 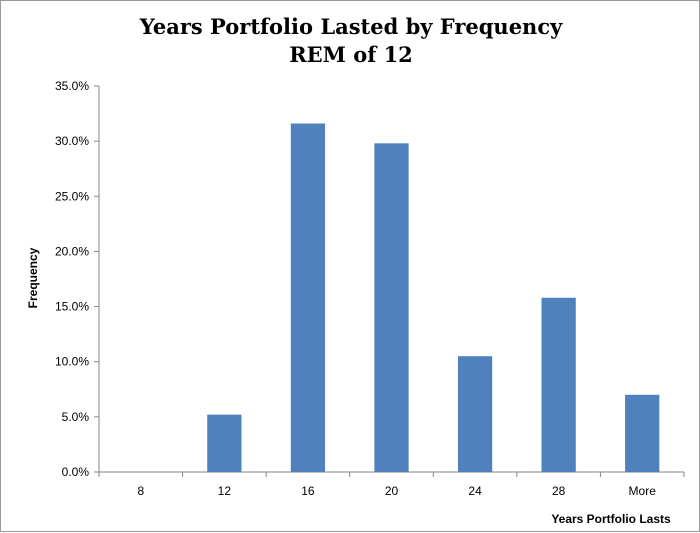 I want to click on x-tick-label: 24, so click(x=475, y=491).